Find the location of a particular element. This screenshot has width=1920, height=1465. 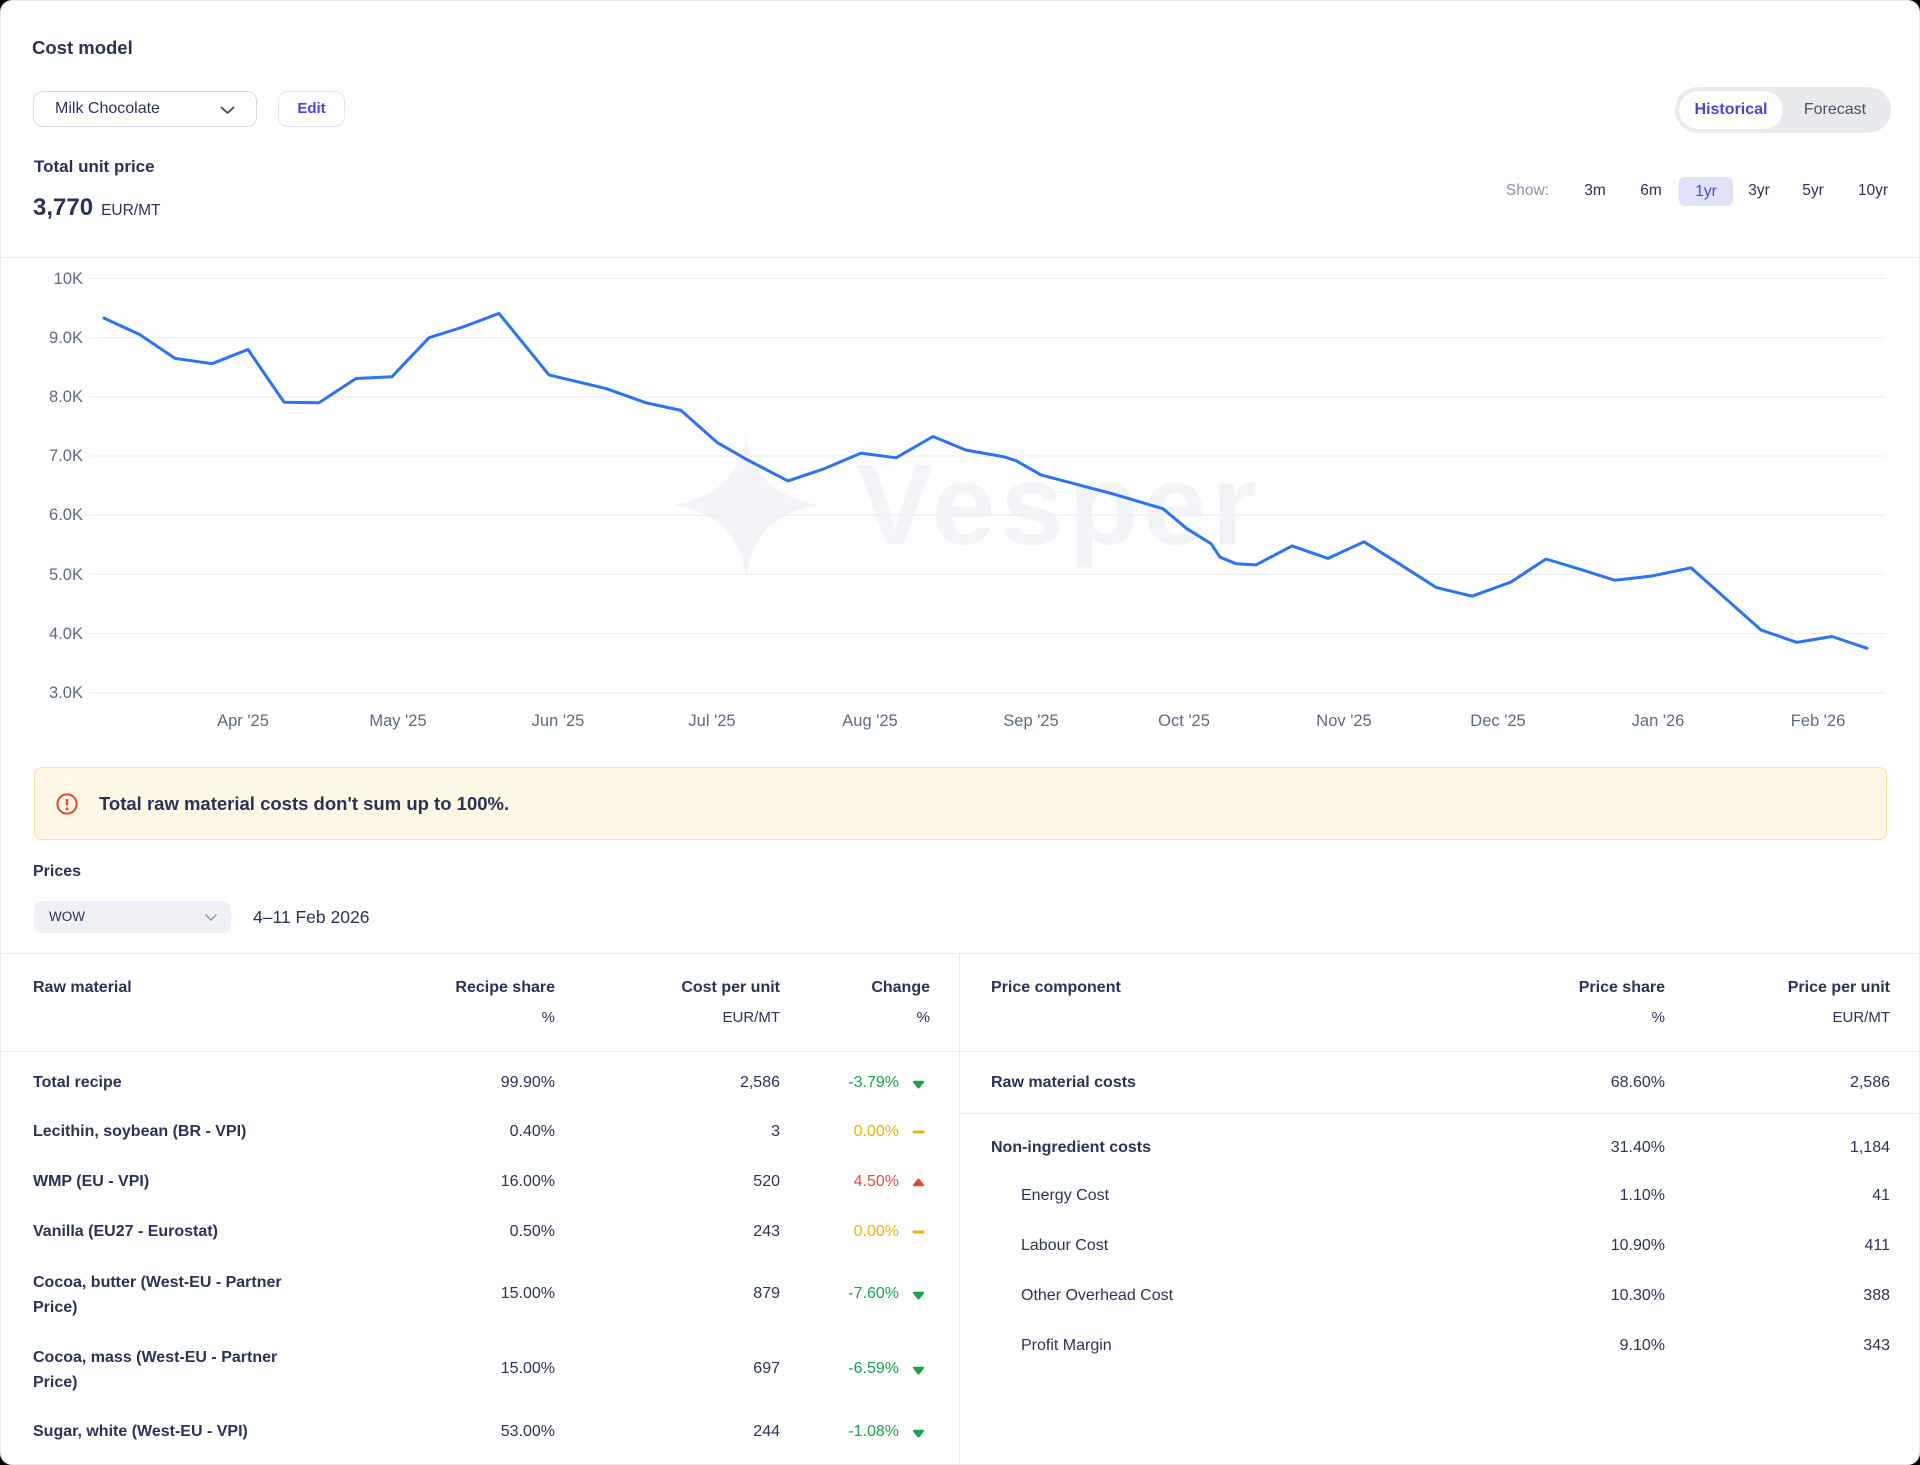

svg-text: Sep '25 is located at coordinates (1030, 721).